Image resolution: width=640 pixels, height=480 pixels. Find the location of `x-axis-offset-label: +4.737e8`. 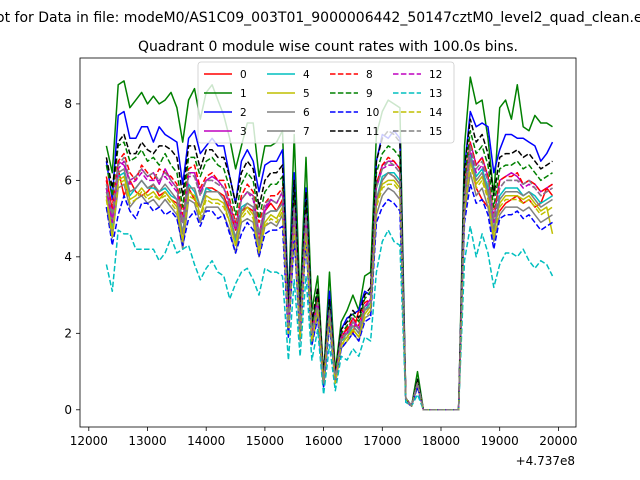

x-axis-offset-label: +4.737e8 is located at coordinates (545, 461).